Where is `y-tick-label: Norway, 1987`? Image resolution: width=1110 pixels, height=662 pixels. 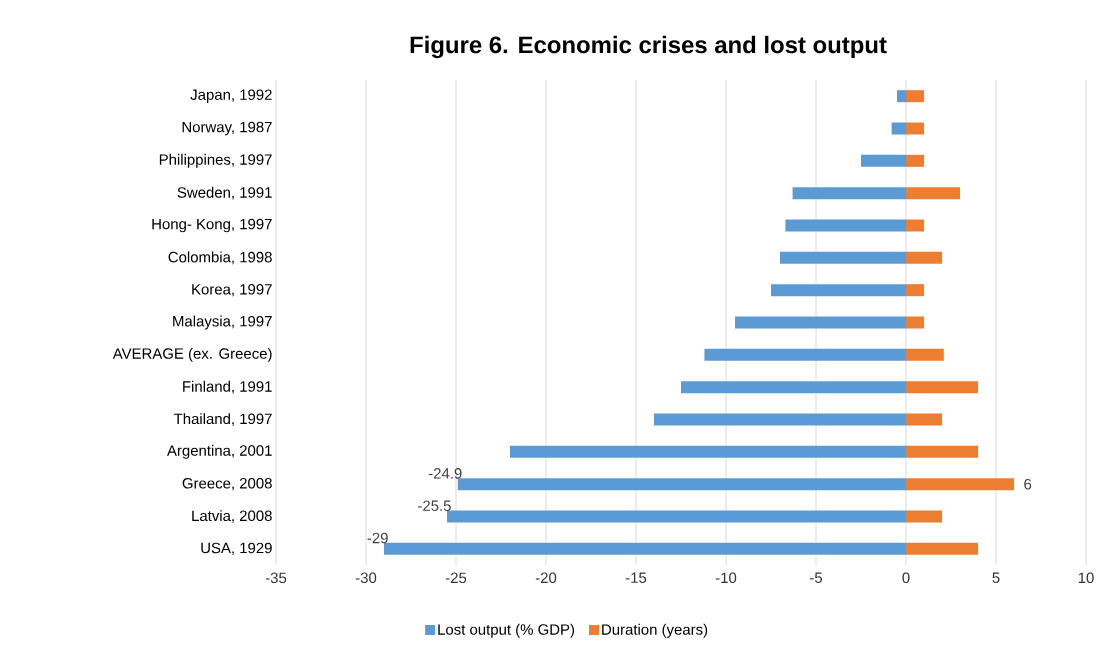 y-tick-label: Norway, 1987 is located at coordinates (227, 128).